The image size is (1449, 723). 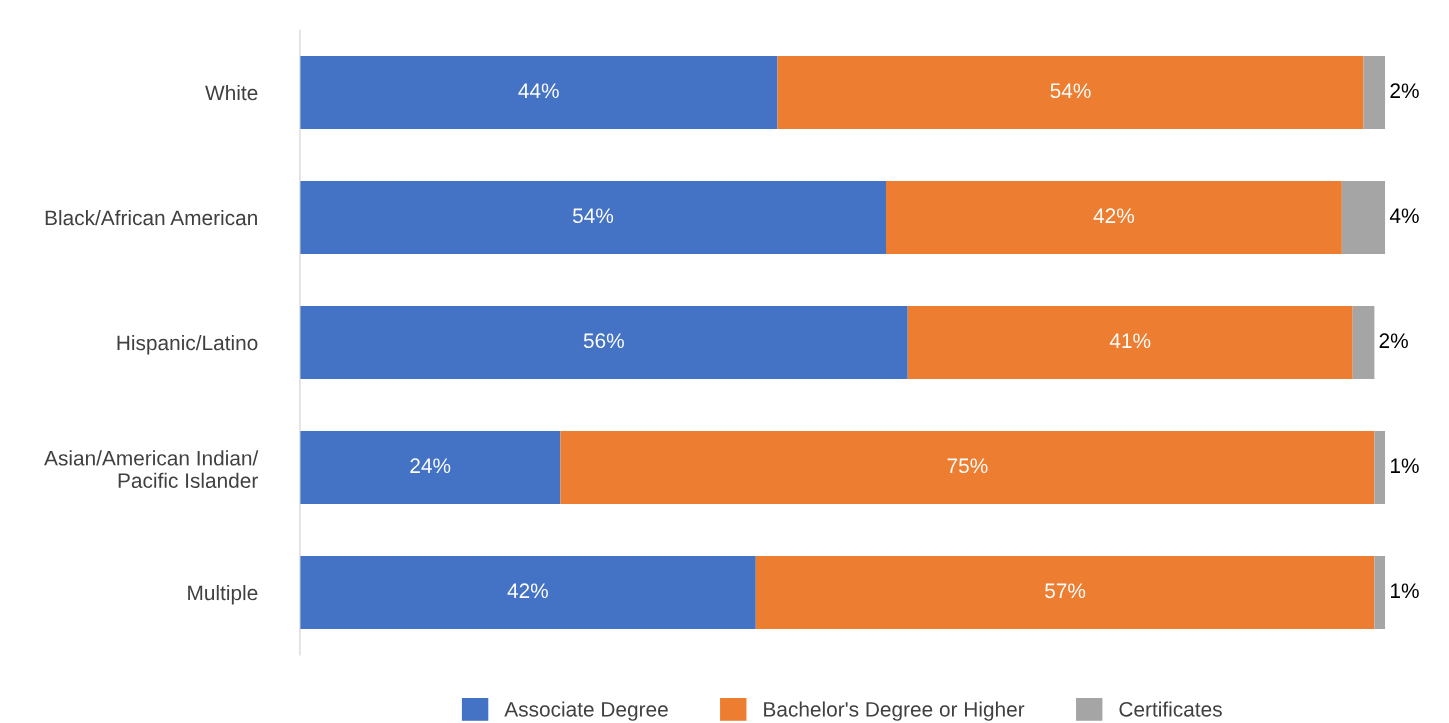 What do you see at coordinates (894, 711) in the screenshot?
I see `legend-label: Bachelor's Degree or Higher` at bounding box center [894, 711].